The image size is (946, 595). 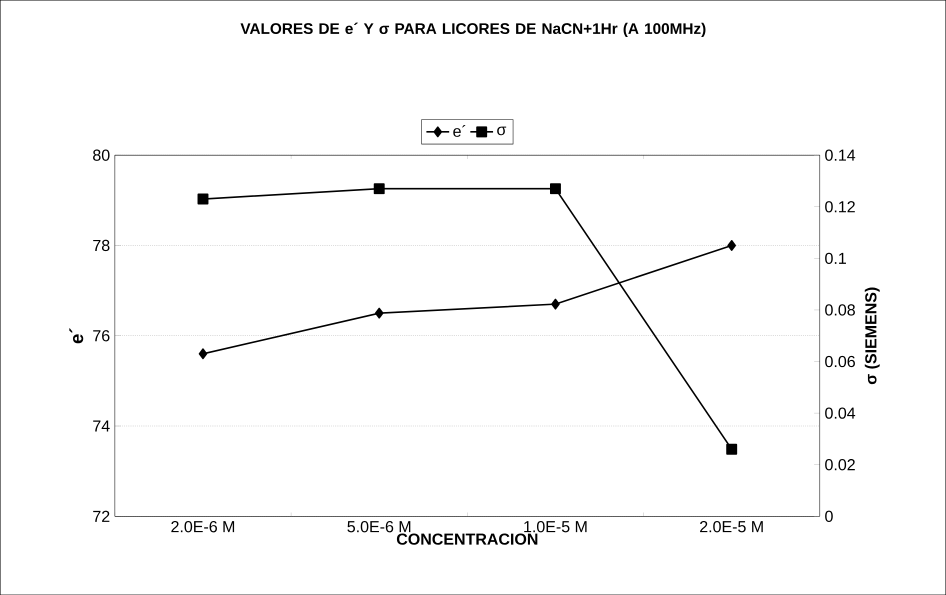 What do you see at coordinates (840, 362) in the screenshot?
I see `y2-tick-label: 0.06` at bounding box center [840, 362].